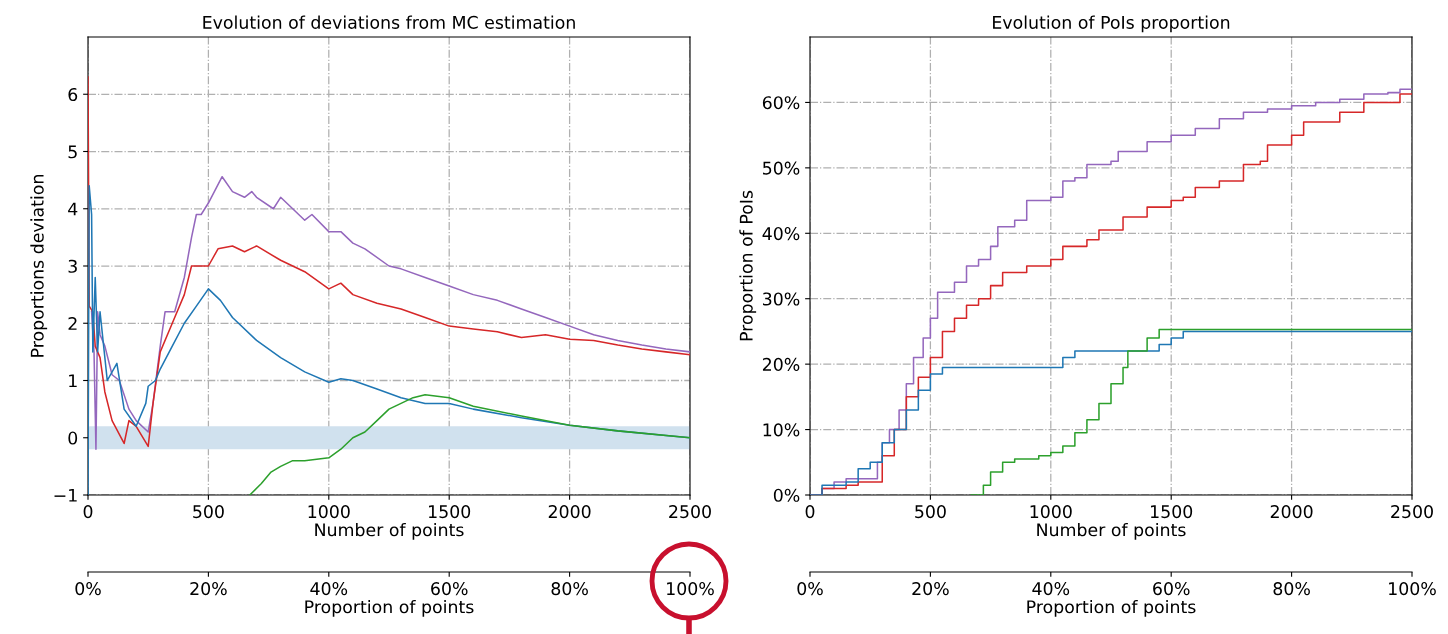 Image resolution: width=1448 pixels, height=634 pixels. Describe the element at coordinates (810, 589) in the screenshot. I see `x2-tick-label: 0%` at that location.